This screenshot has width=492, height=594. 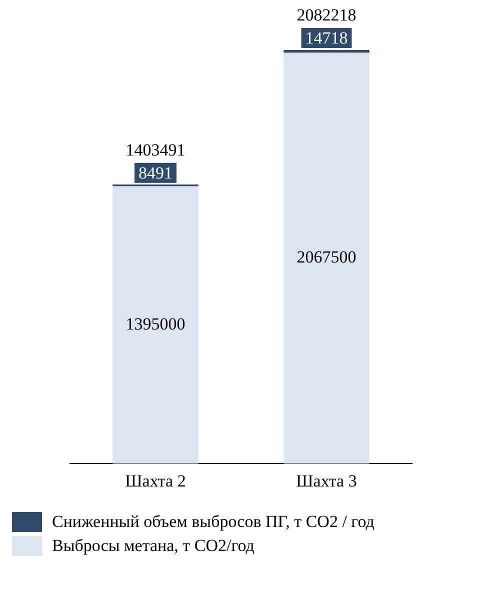 What do you see at coordinates (326, 14) in the screenshot?
I see `total-label: 2082218` at bounding box center [326, 14].